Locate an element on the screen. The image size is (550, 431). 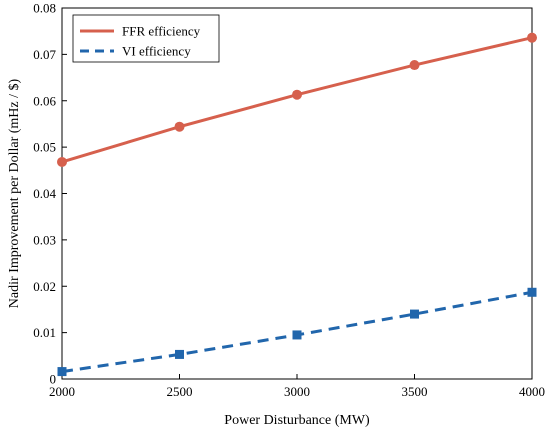
x-tick-label: 3000 is located at coordinates (297, 391).